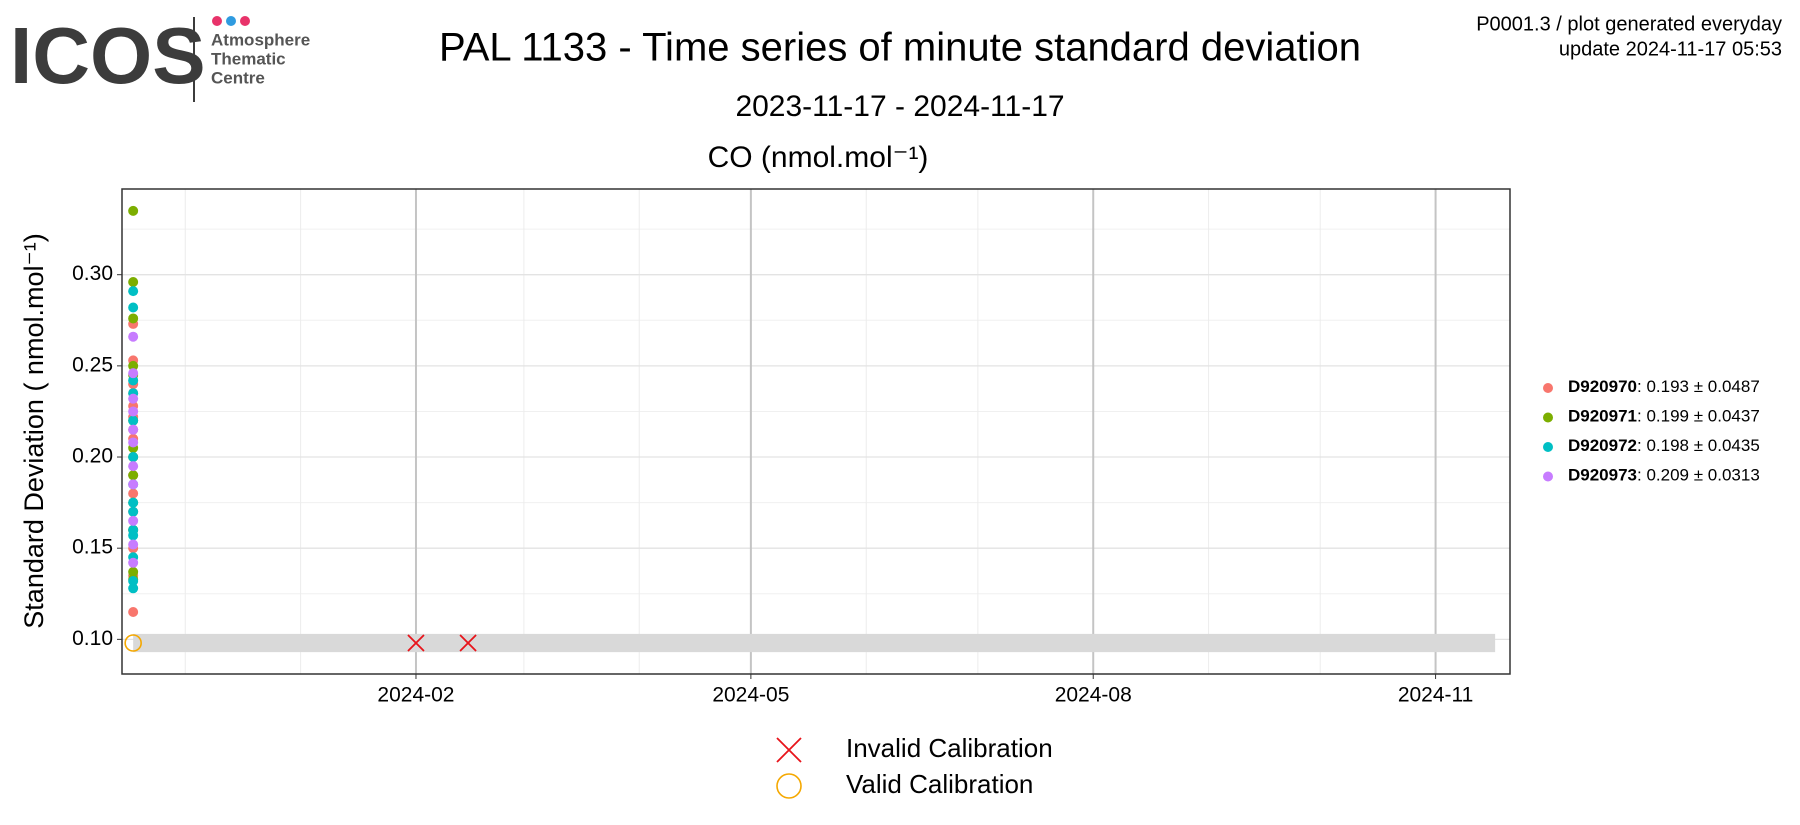 This screenshot has height=825, width=1800. What do you see at coordinates (1629, 24) in the screenshot?
I see `note: P0001.3 / plot generated everyday` at bounding box center [1629, 24].